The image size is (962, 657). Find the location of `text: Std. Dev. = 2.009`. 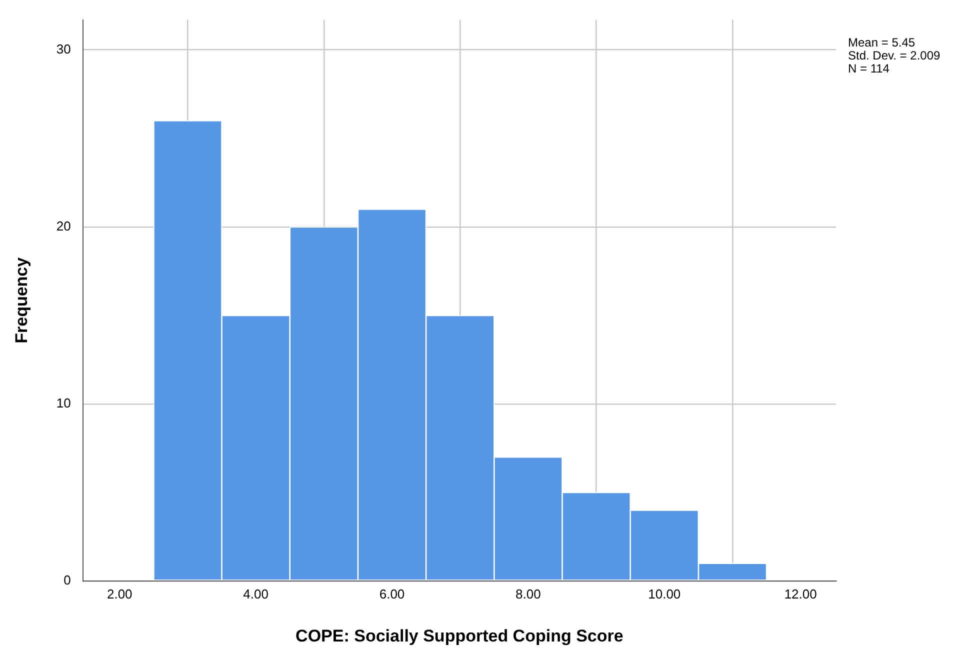

text: Std. Dev. = 2.009 is located at coordinates (894, 55).